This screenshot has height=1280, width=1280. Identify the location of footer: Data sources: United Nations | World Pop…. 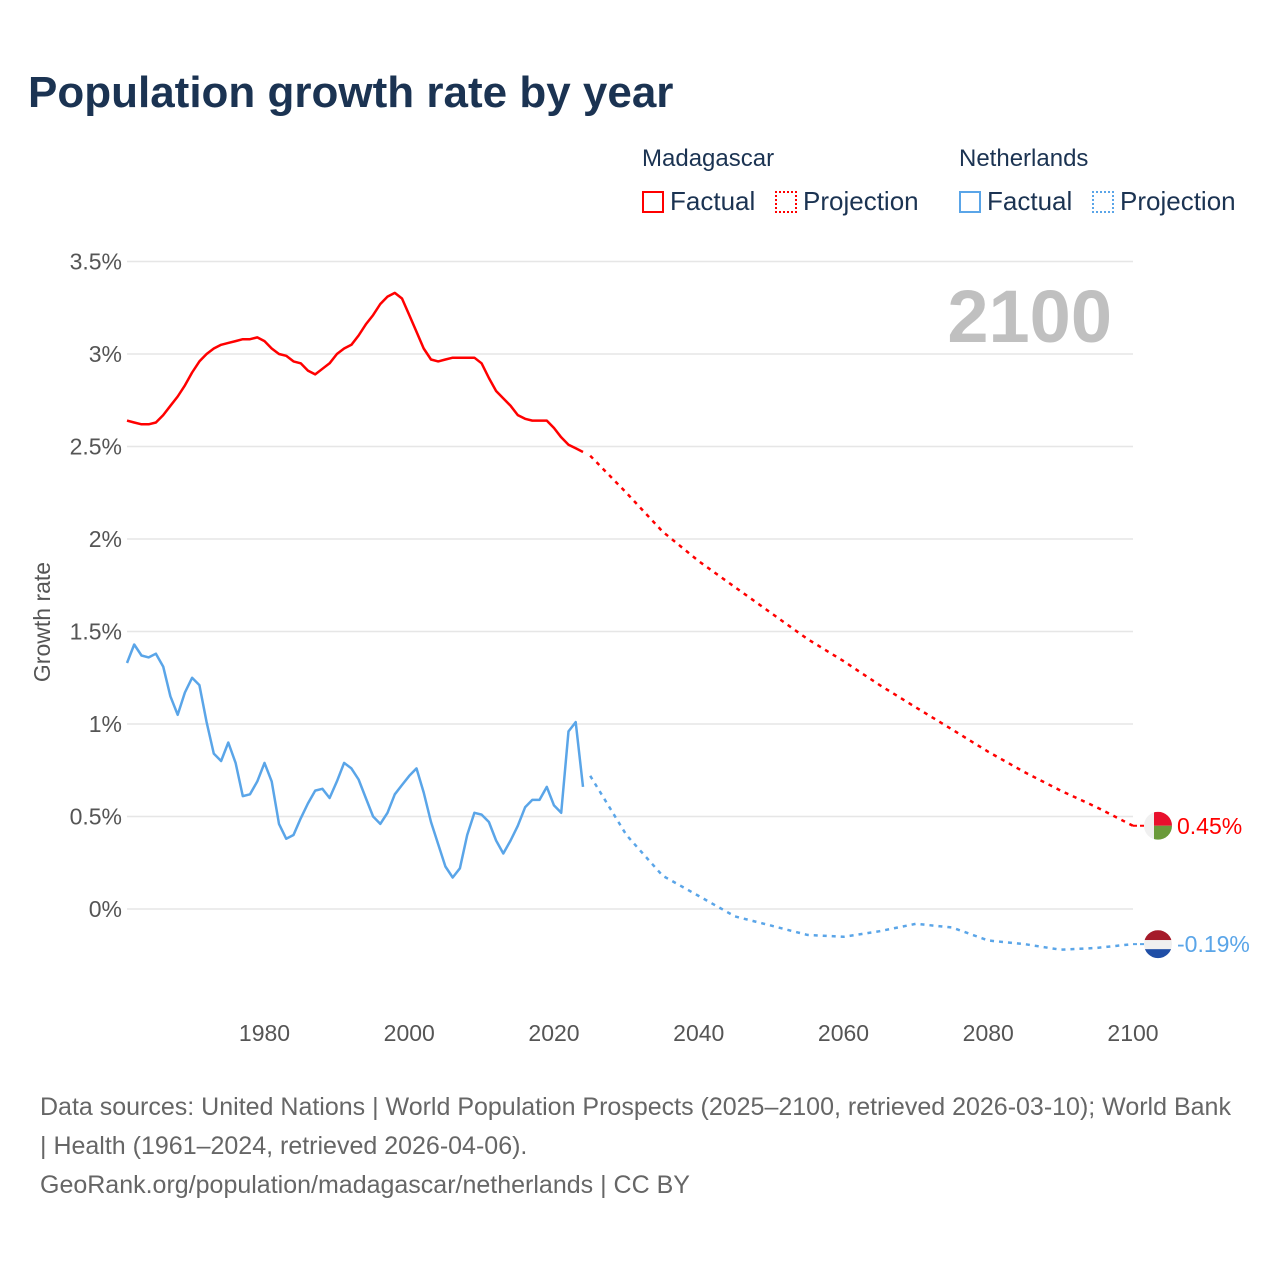
(640, 1146).